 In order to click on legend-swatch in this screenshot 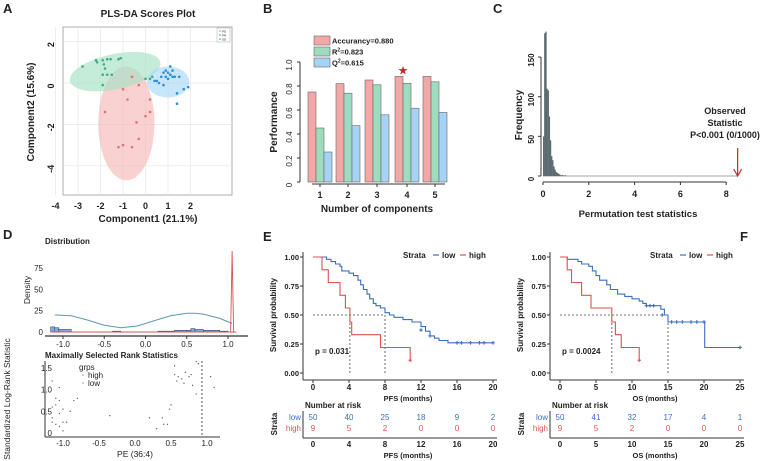, I will do `click(322, 62)`.